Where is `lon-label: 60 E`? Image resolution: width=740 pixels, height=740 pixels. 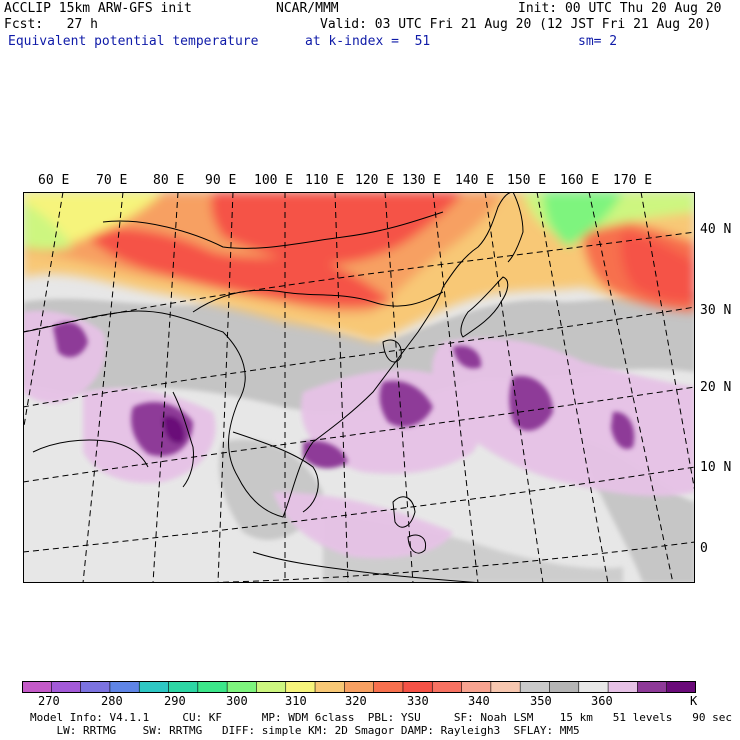
lon-label: 60 E is located at coordinates (54, 180).